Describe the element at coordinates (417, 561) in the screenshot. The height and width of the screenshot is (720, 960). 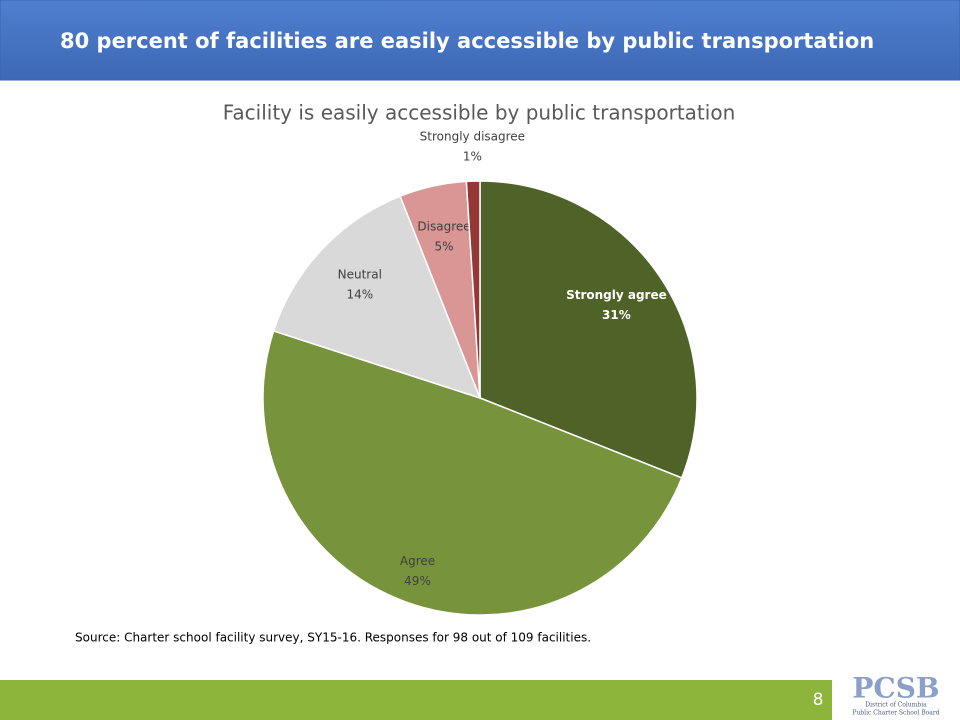
I see `slice-label: Agree` at that location.